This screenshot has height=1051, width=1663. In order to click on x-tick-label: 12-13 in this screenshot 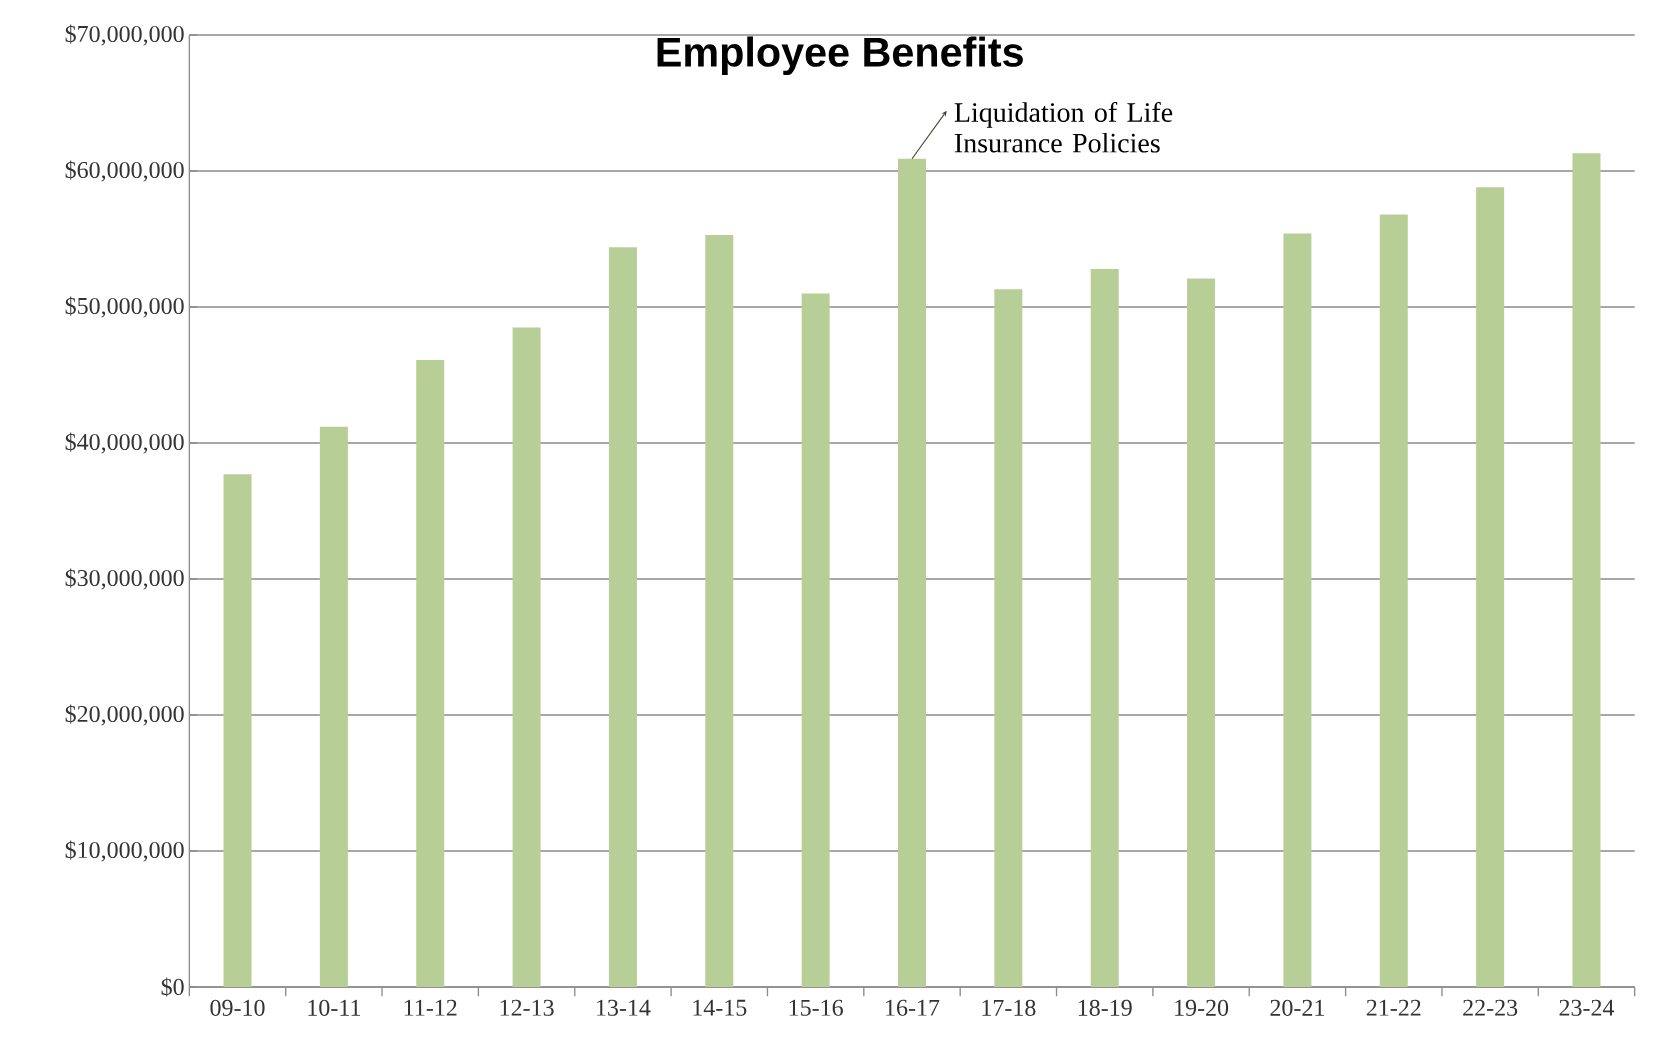, I will do `click(527, 1007)`.